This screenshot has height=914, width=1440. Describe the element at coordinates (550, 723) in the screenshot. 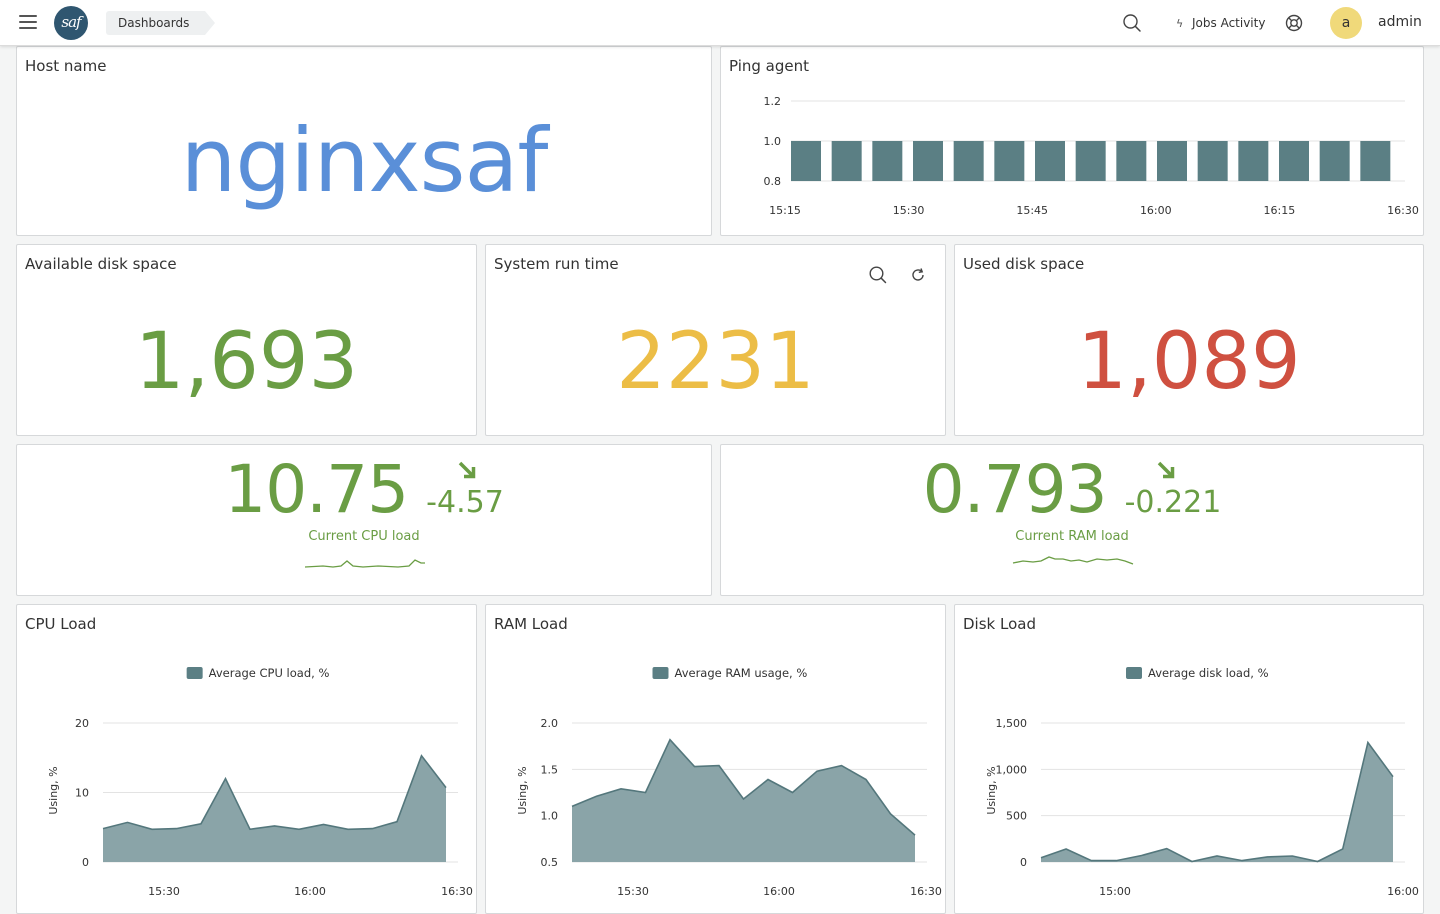

I see `y-tick-label: 2.0` at that location.